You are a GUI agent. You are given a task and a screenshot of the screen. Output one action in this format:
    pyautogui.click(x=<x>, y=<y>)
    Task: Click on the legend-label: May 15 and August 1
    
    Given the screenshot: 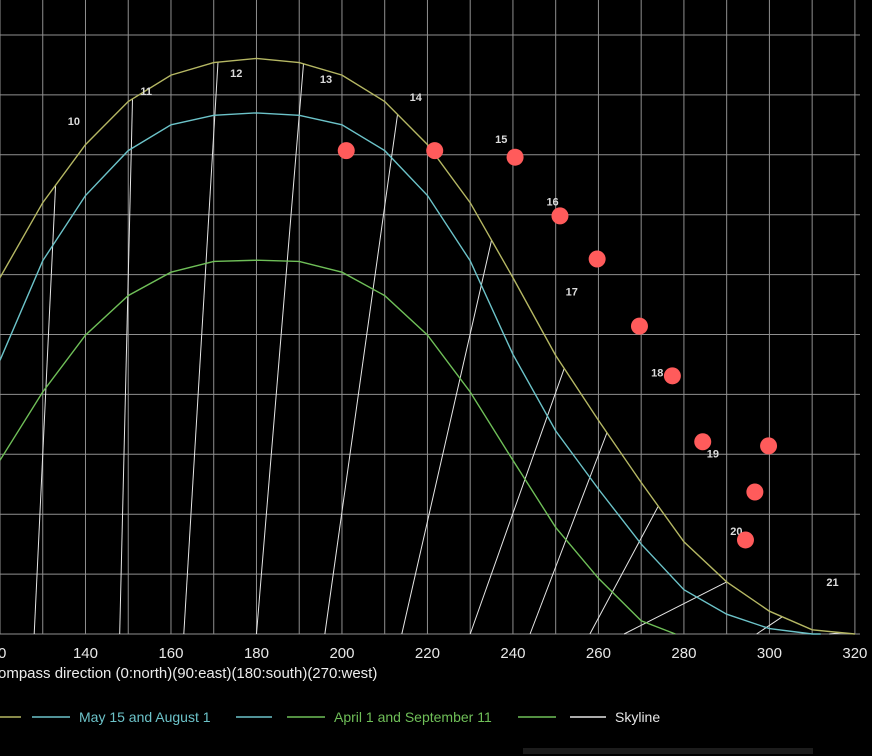 What is the action you would take?
    pyautogui.click(x=145, y=717)
    